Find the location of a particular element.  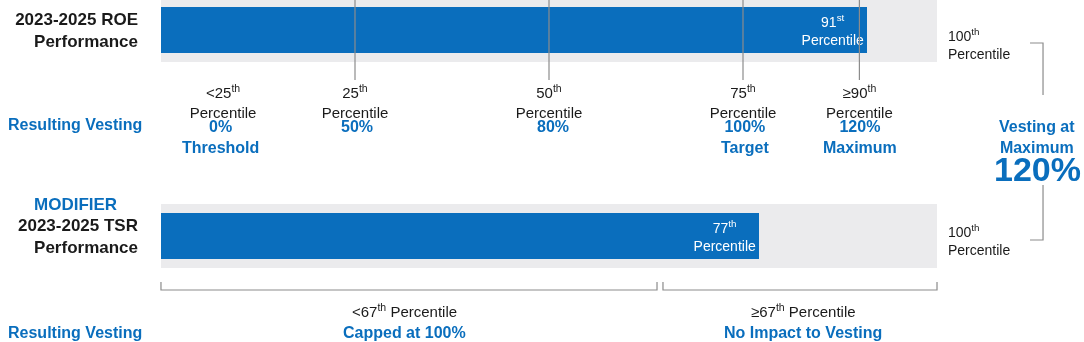

annotation: Capped at 100% is located at coordinates (404, 332).